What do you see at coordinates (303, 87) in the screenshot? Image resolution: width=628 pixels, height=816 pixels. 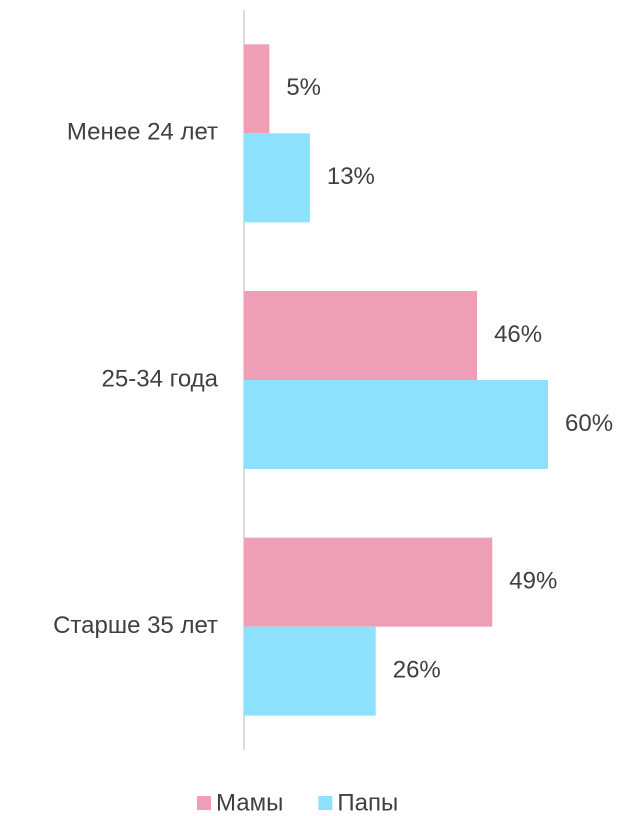 I see `value-label: 5%` at bounding box center [303, 87].